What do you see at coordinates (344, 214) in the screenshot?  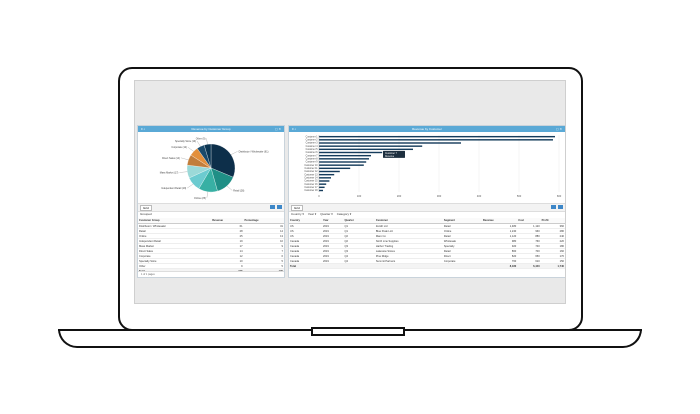 I see `filter-chip: Category ▾` at bounding box center [344, 214].